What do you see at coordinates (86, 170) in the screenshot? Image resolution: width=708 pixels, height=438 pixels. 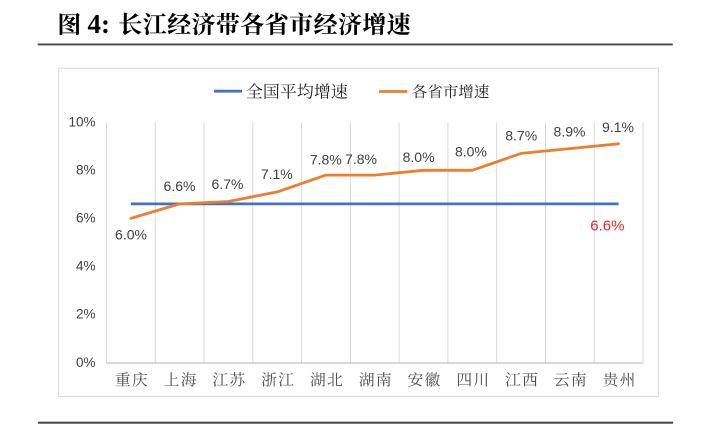 I see `svg-text: 8%` at bounding box center [86, 170].